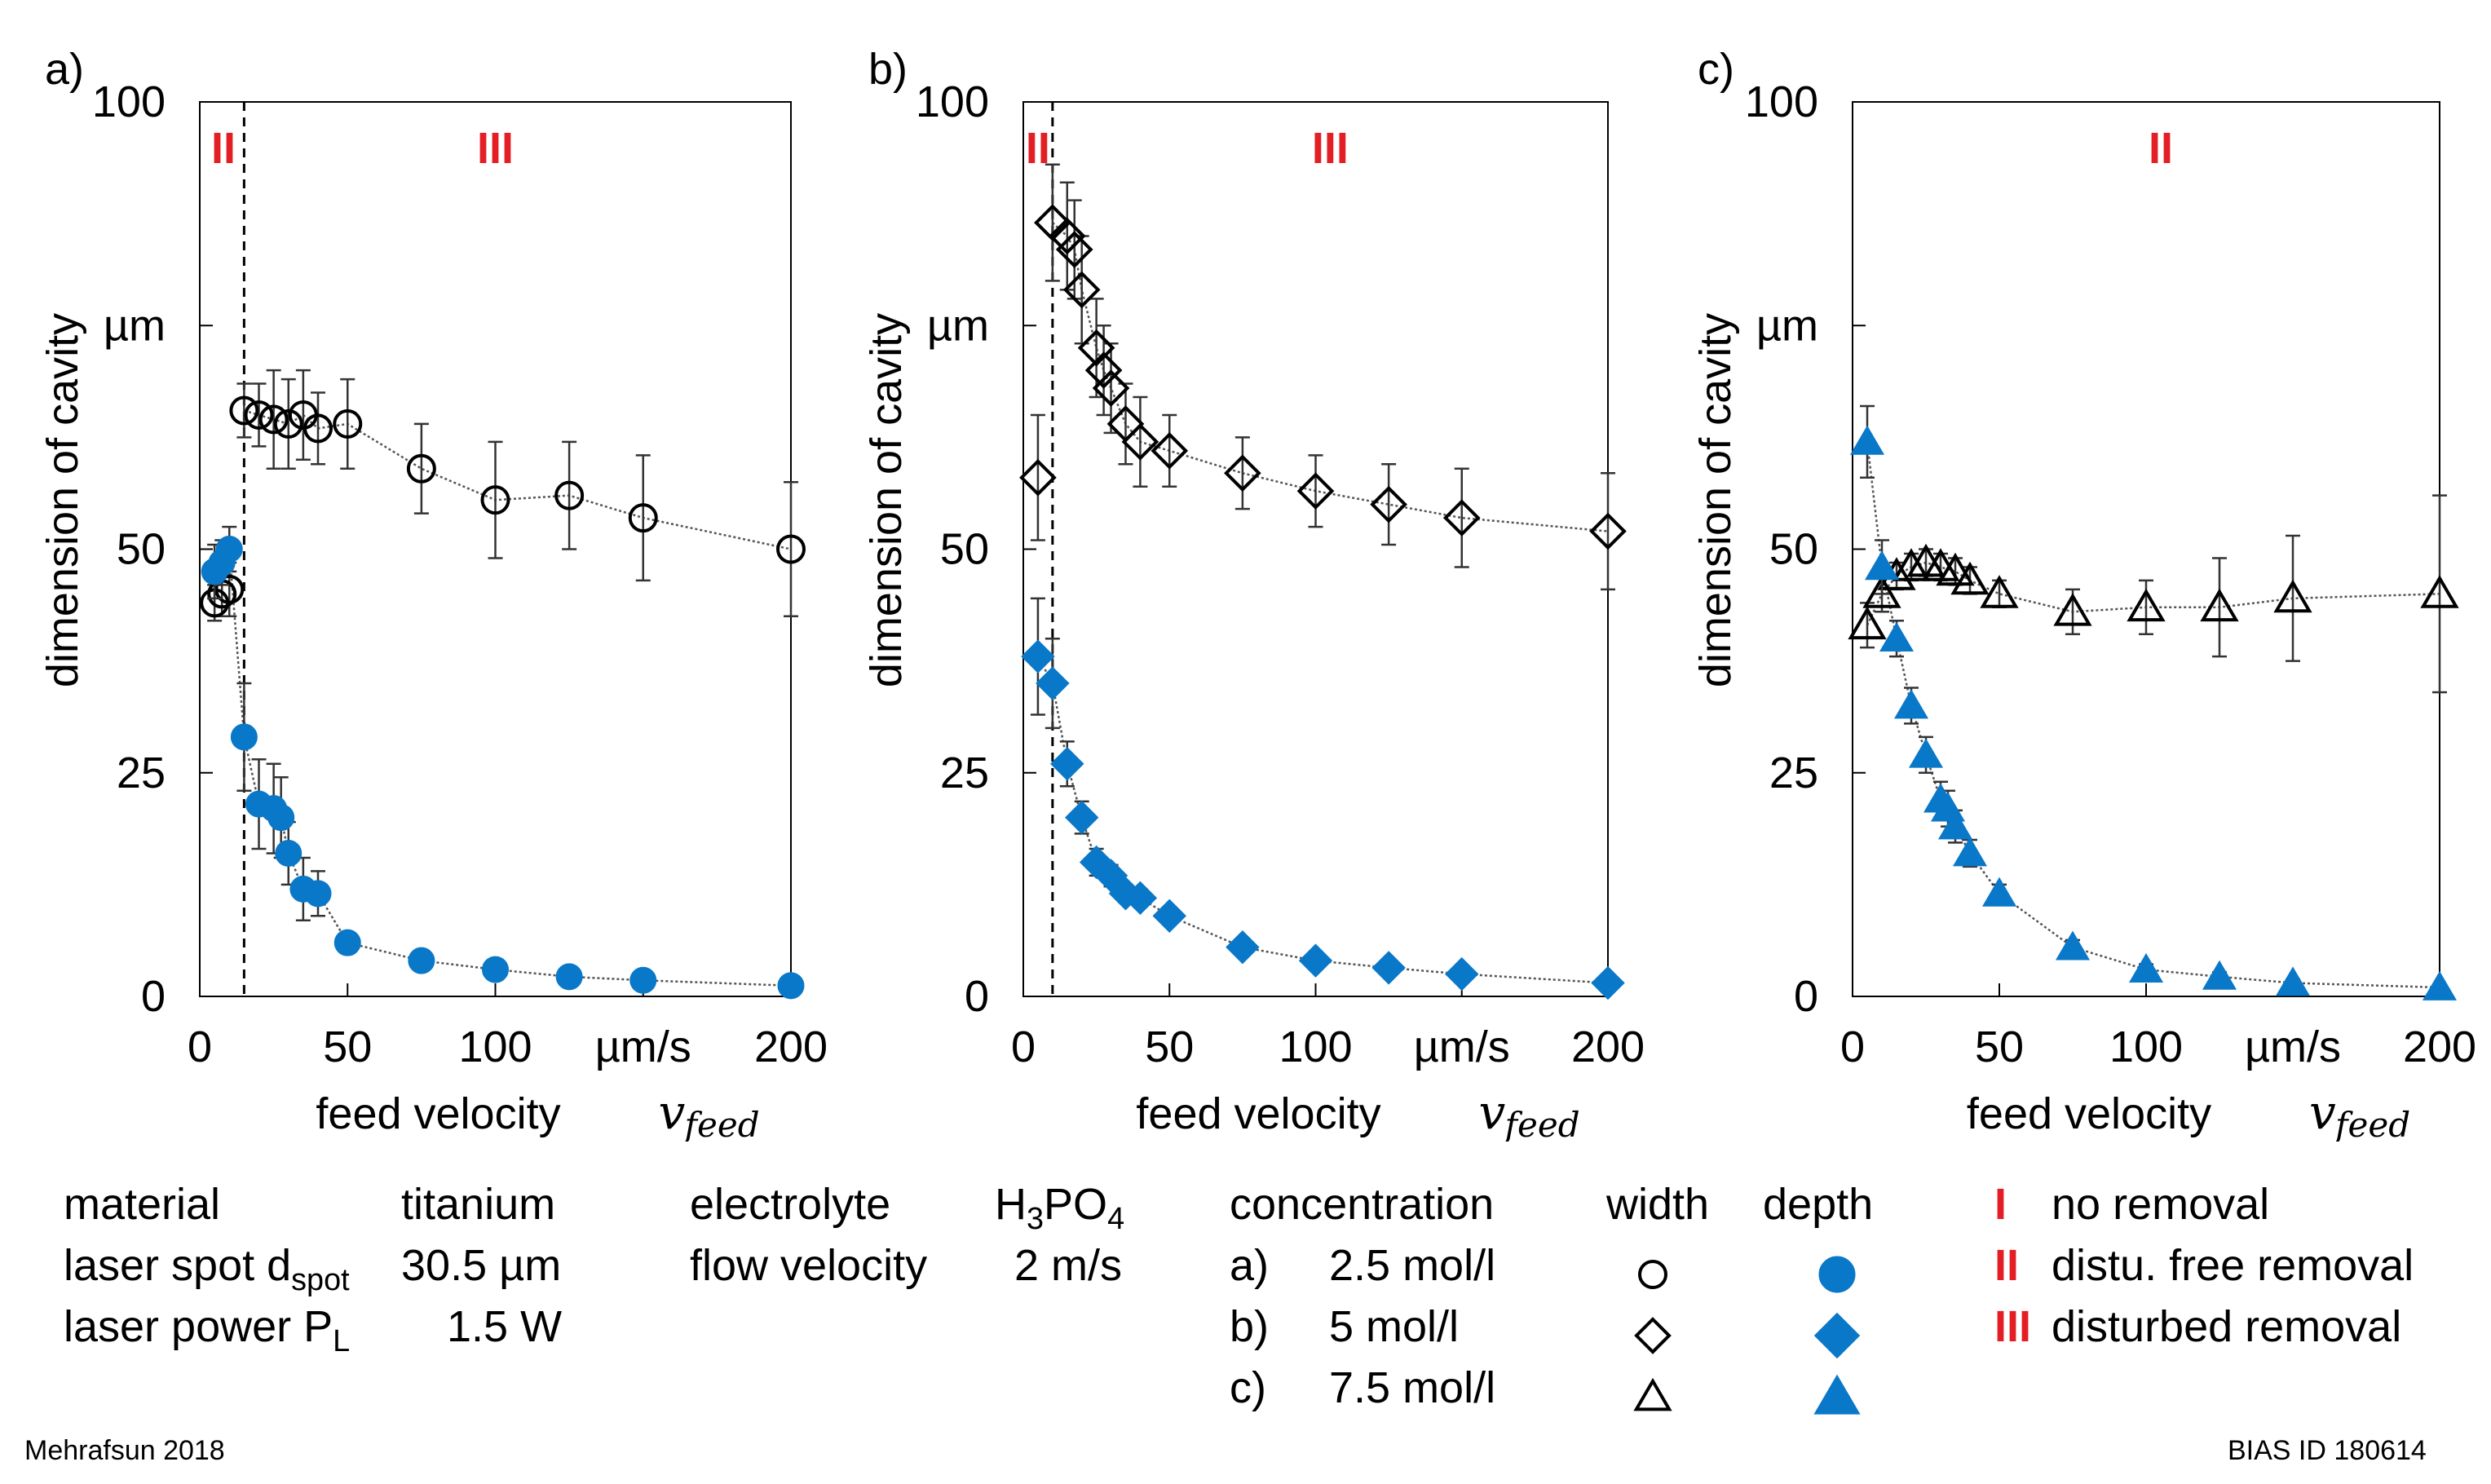 This screenshot has height=1484, width=2491. Describe the element at coordinates (1248, 1387) in the screenshot. I see `legend-conc-key-c: c)` at that location.